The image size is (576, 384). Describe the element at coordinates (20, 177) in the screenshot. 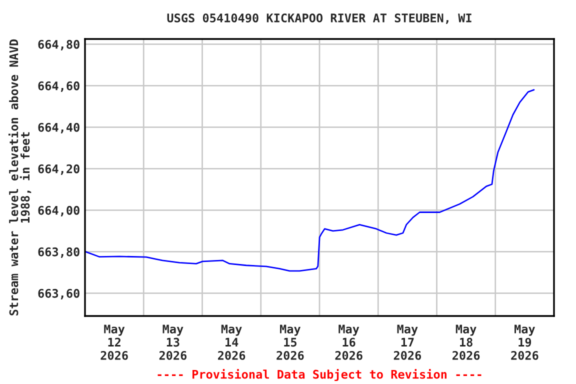

I see `y-axis-title: Stream water level elevation above NAVD 1988, in feet` at that location.